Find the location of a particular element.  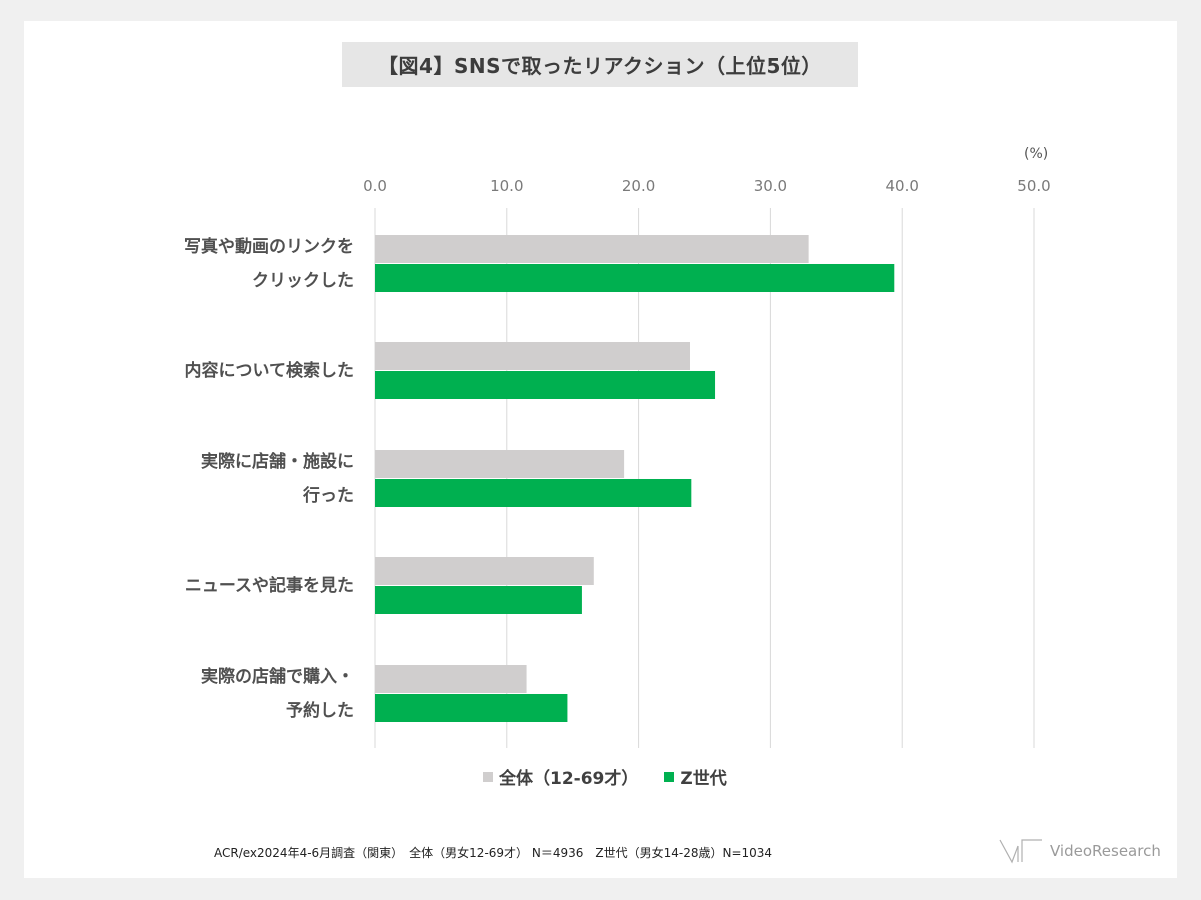

chart-title: 【図4】SNSで取ったリアクション（上位5位） is located at coordinates (600, 66).